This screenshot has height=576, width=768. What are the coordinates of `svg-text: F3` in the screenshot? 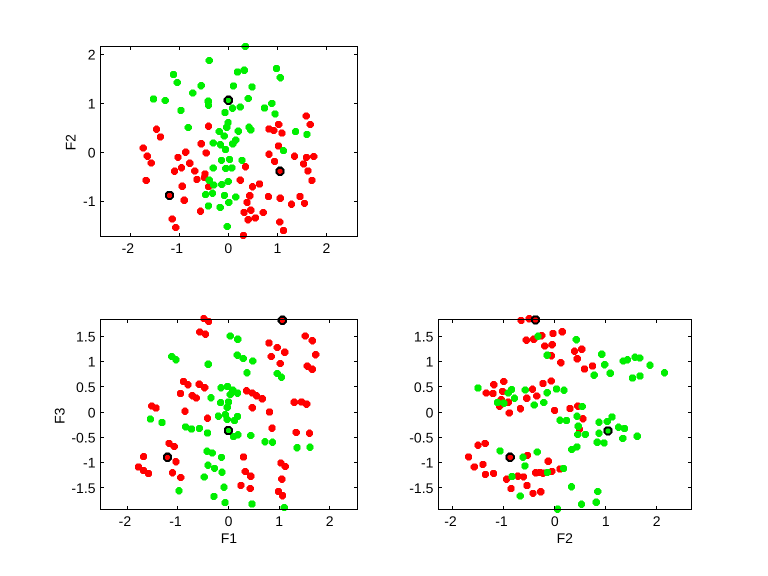 It's located at (59, 415).